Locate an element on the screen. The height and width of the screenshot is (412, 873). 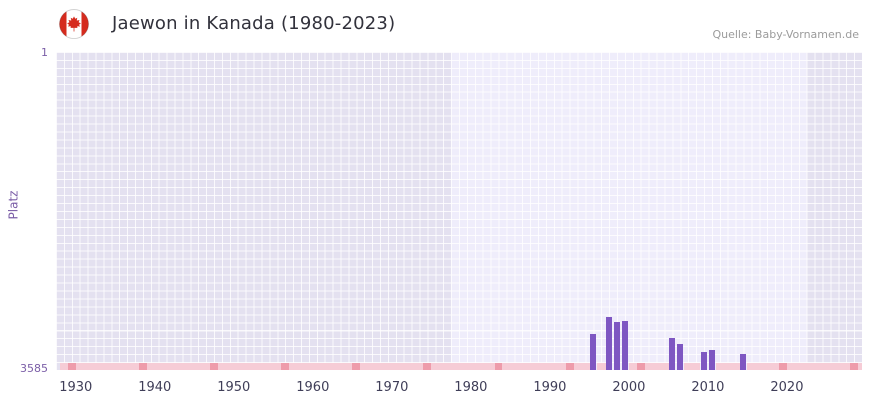
x-tick-label-1990: 1990 is located at coordinates (550, 387).